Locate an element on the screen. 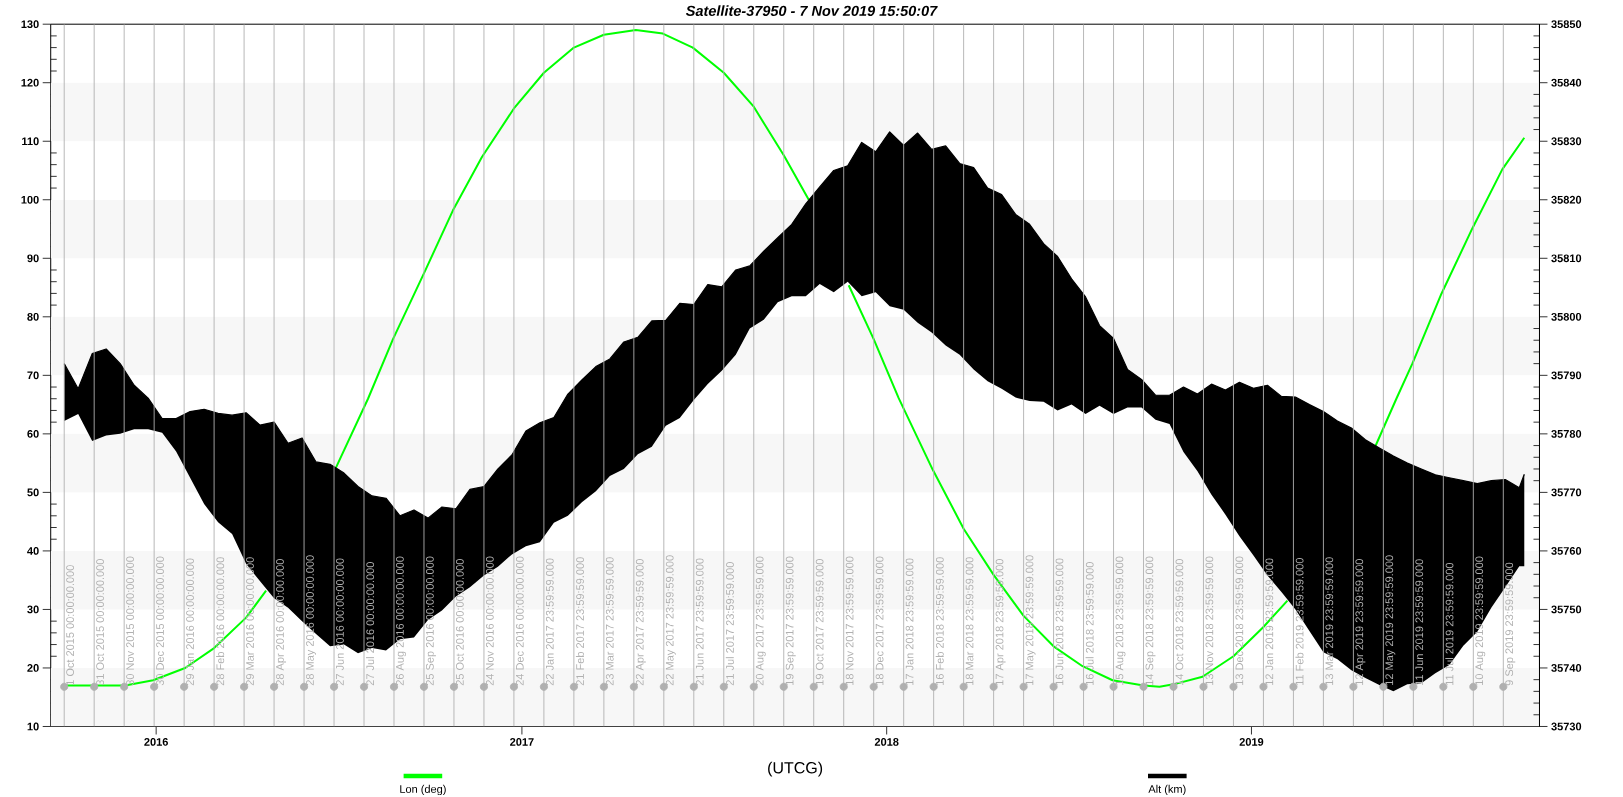  y-tick-label: 70 is located at coordinates (33, 375).